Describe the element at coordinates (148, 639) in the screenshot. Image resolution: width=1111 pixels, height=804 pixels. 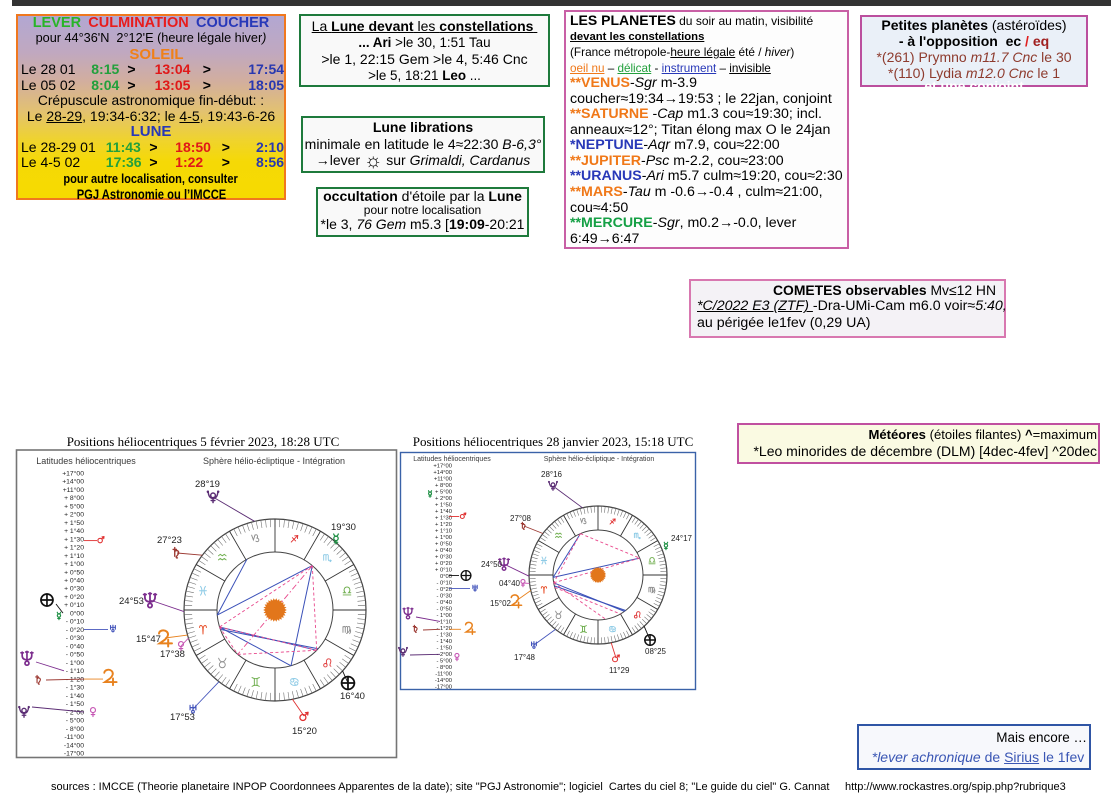
I see `svg-text: 15°47` at that location.